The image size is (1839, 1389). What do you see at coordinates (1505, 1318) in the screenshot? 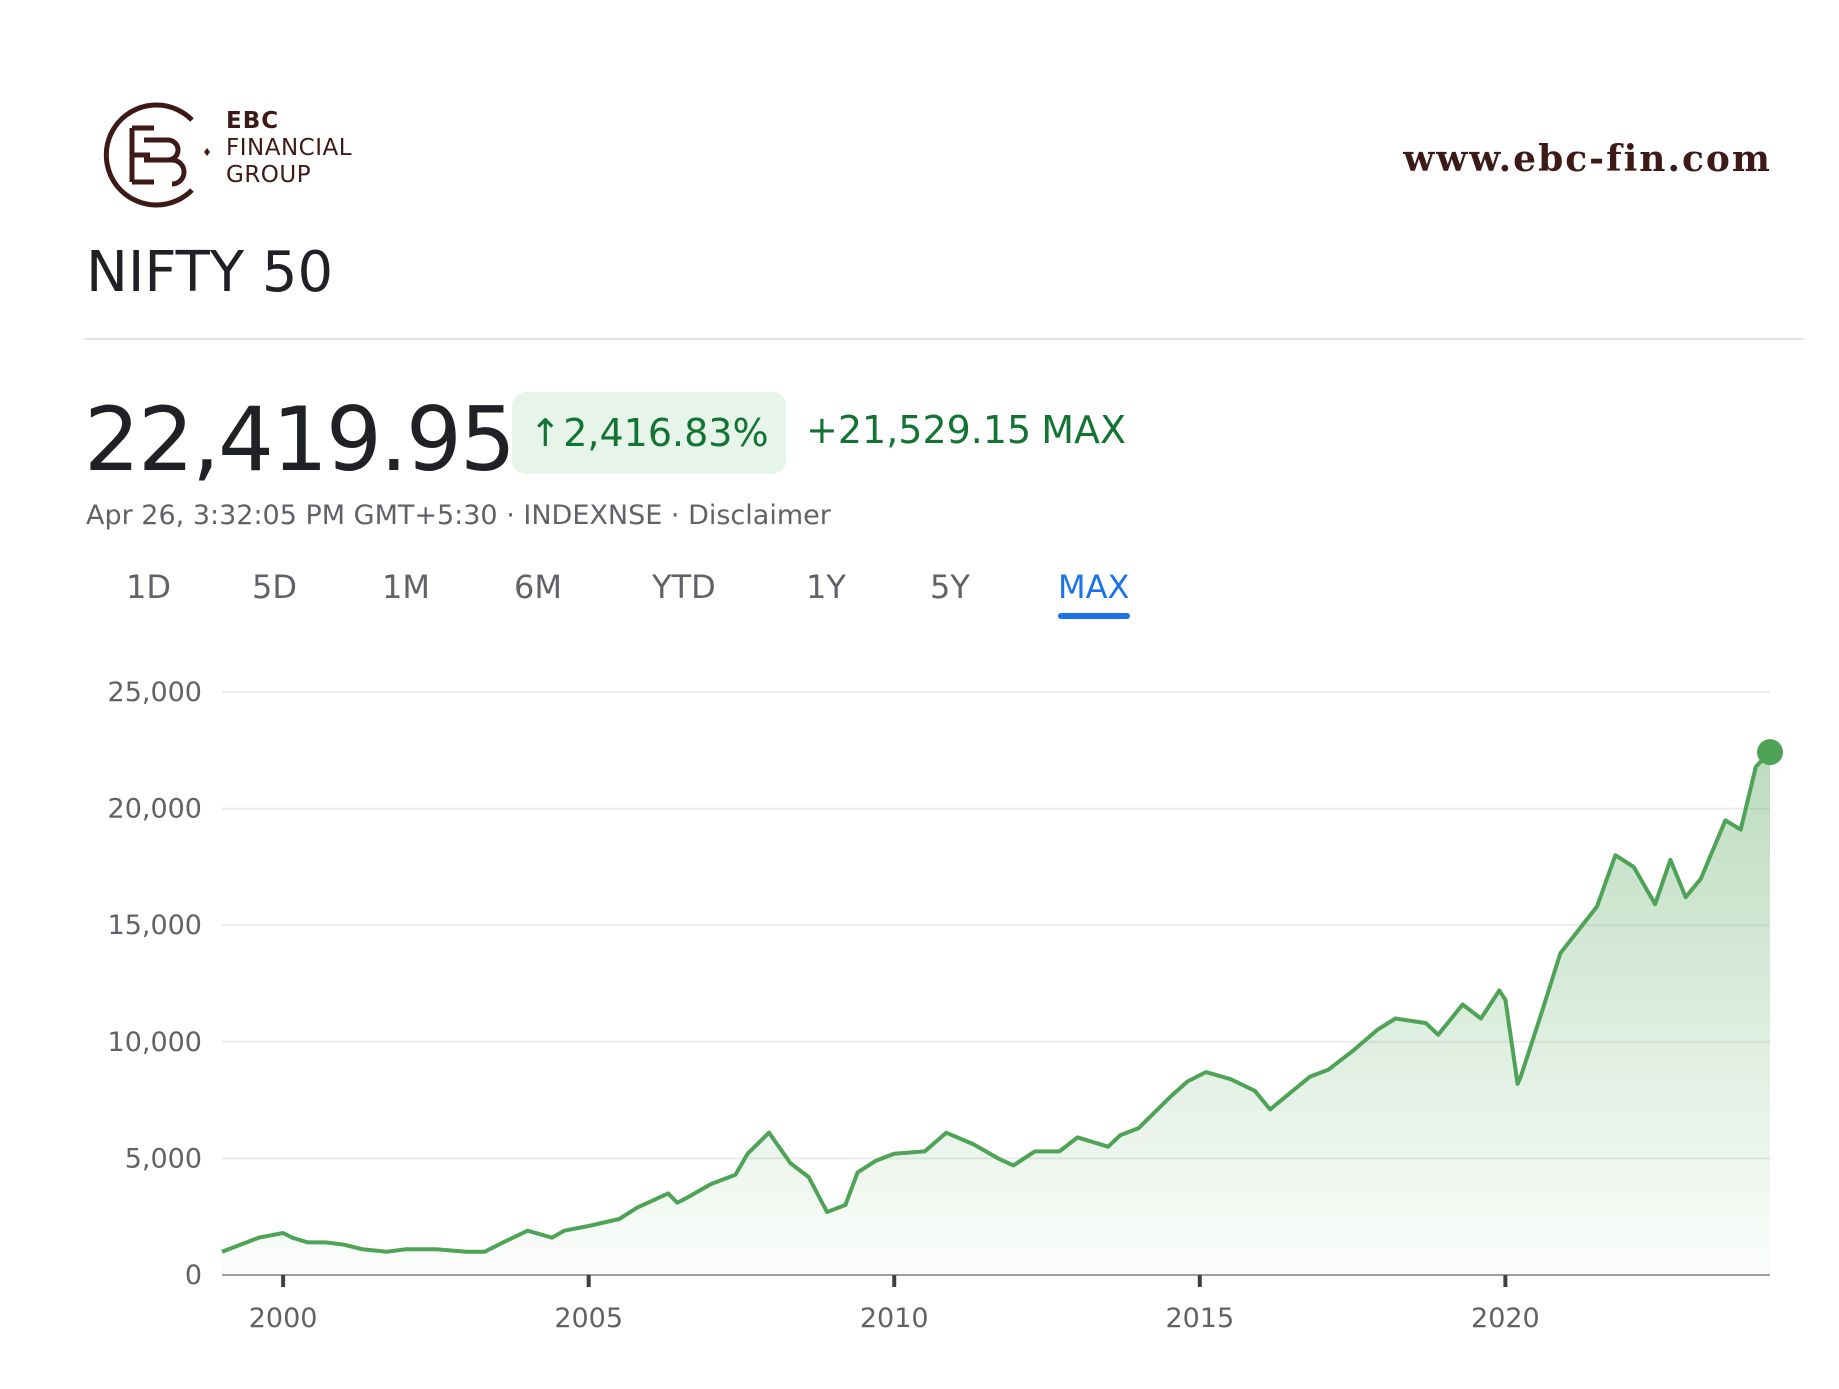
I see `x-tick-label: 2020` at bounding box center [1505, 1318].